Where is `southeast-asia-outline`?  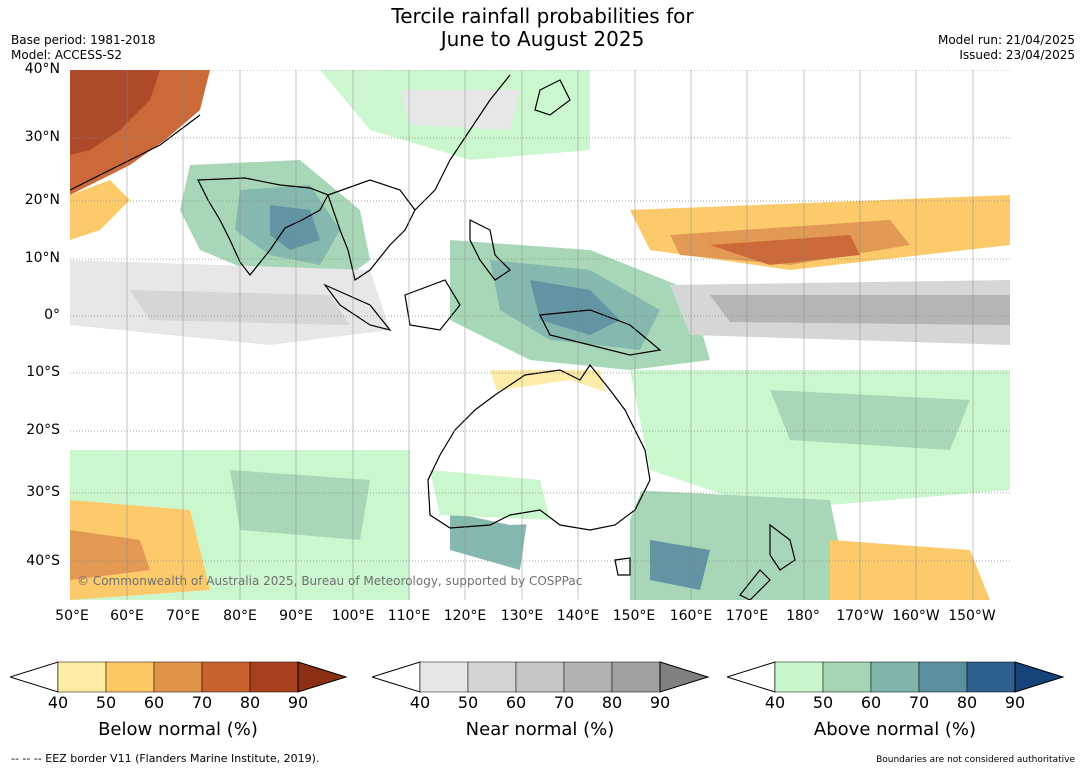
southeast-asia-outline is located at coordinates (371, 230).